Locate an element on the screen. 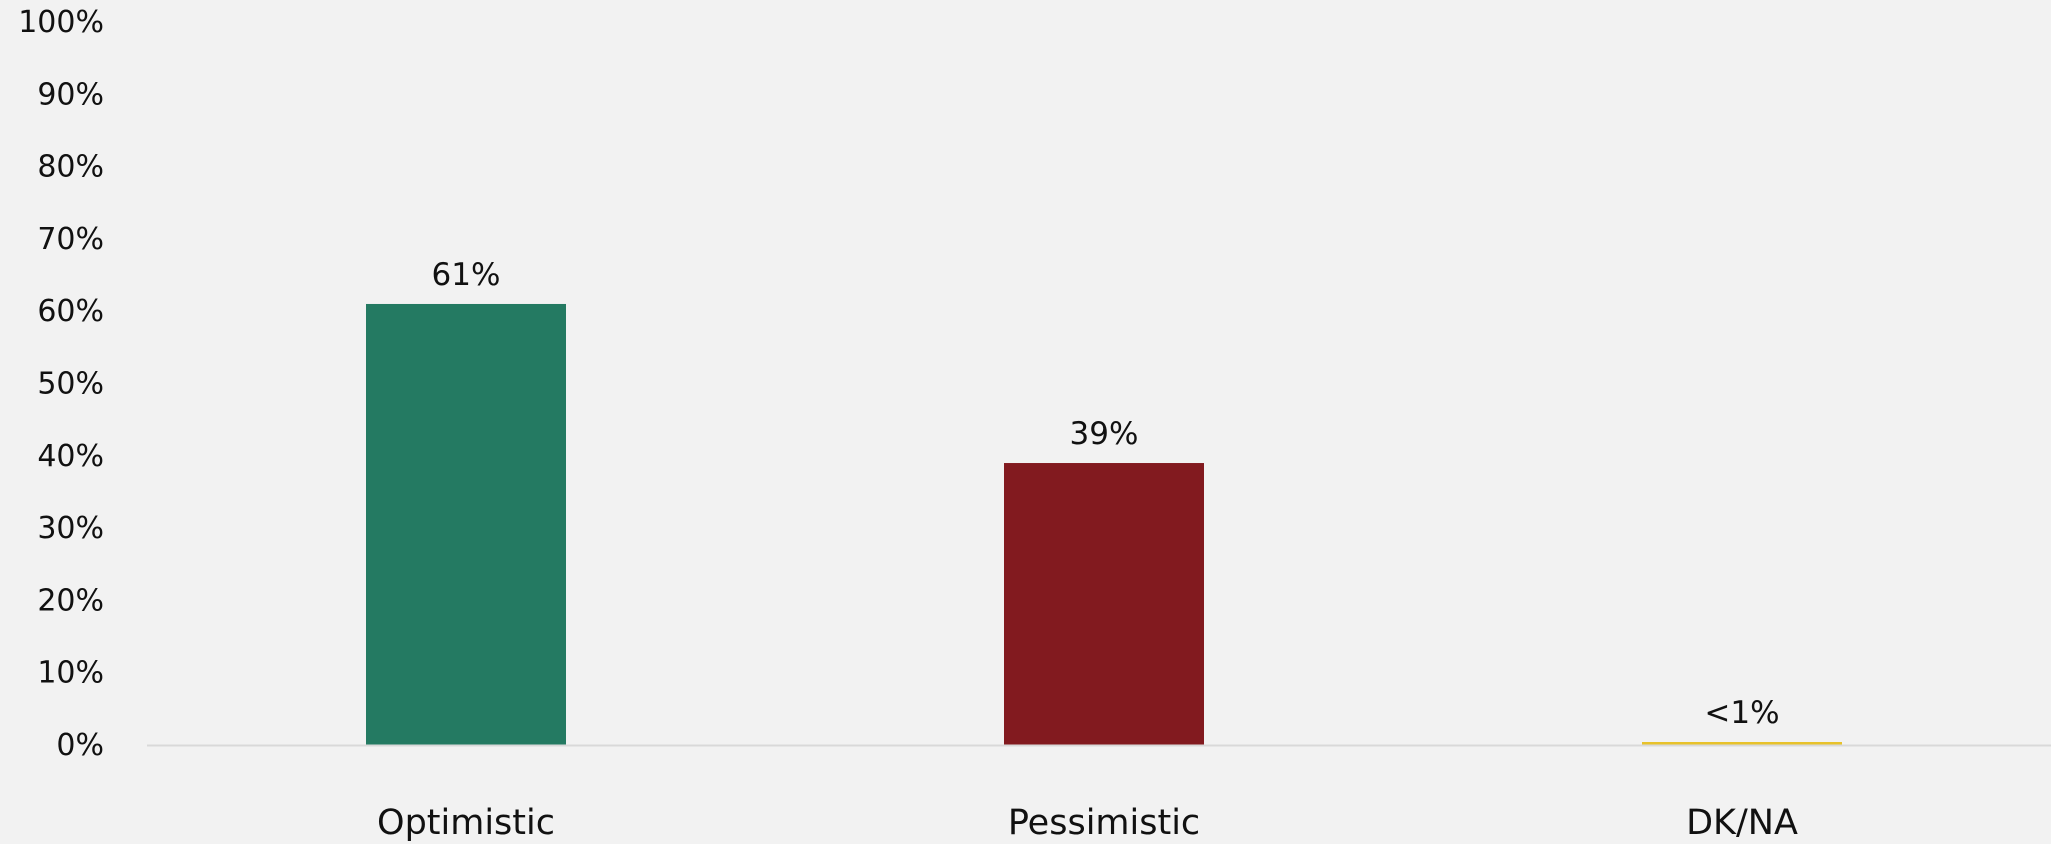  y-tick-label: 60% is located at coordinates (70, 311).